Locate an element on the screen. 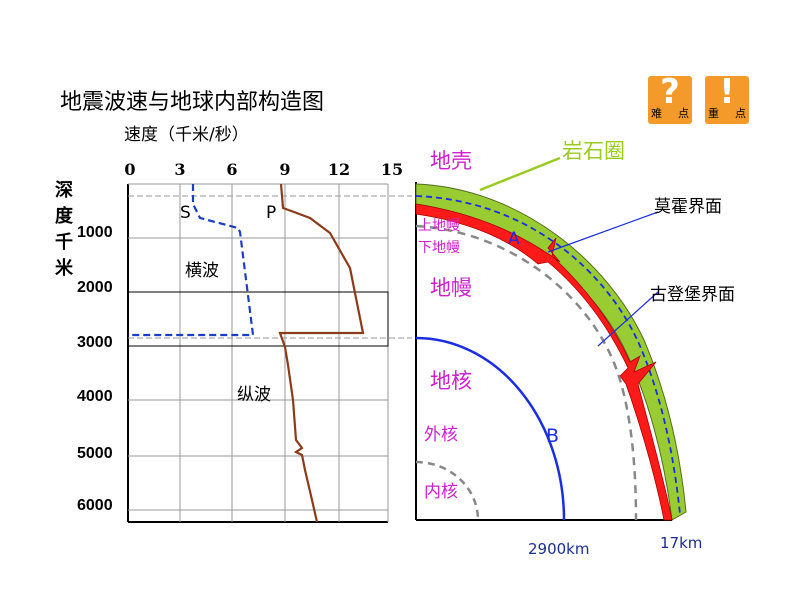 This screenshot has height=596, width=794. depth-label-char: 千 is located at coordinates (64, 242).